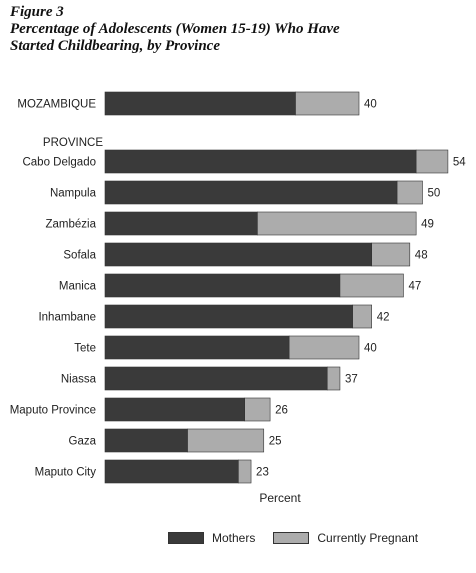 Image resolution: width=476 pixels, height=573 pixels. Describe the element at coordinates (200, 103) in the screenshot. I see `bar-mothers-mozambique` at that location.